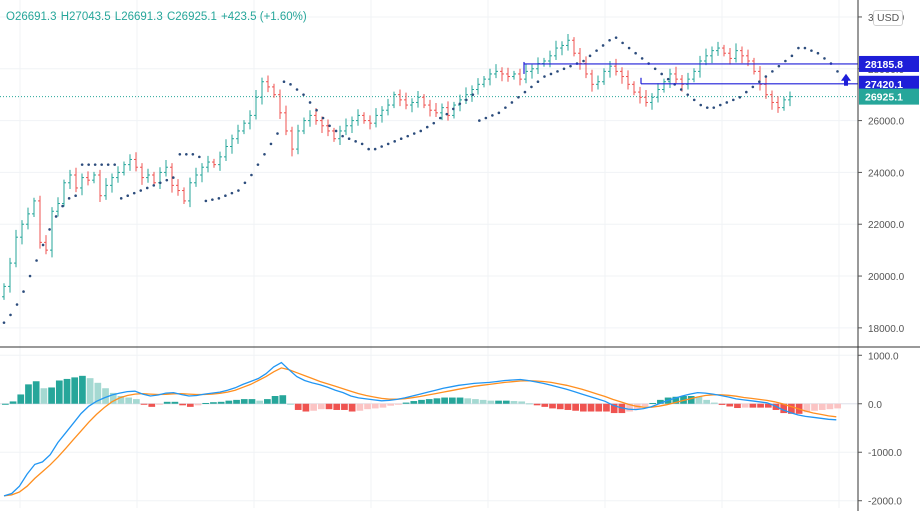 This screenshot has width=920, height=511. I want to click on last-price-tag-bg, so click(889, 96).